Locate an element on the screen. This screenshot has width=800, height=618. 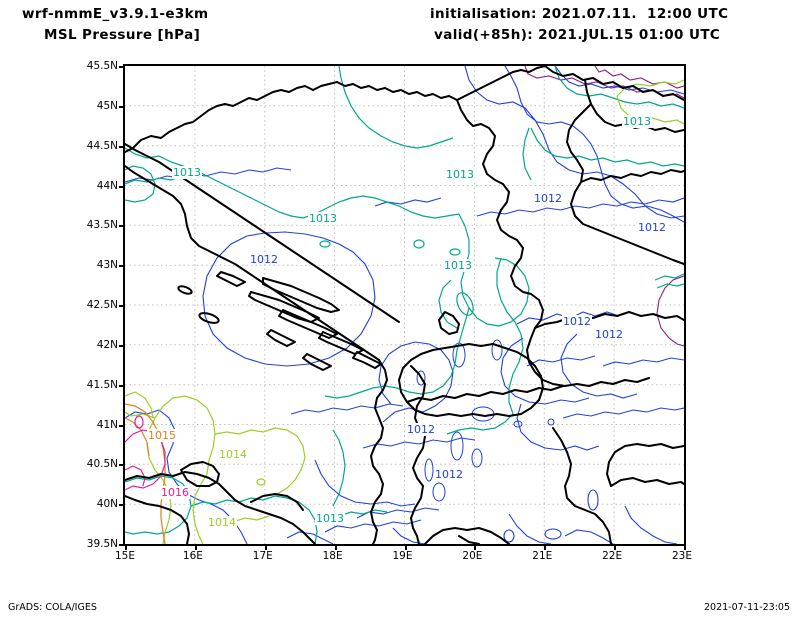
xtick-label-19E: 19E is located at coordinates (402, 556).